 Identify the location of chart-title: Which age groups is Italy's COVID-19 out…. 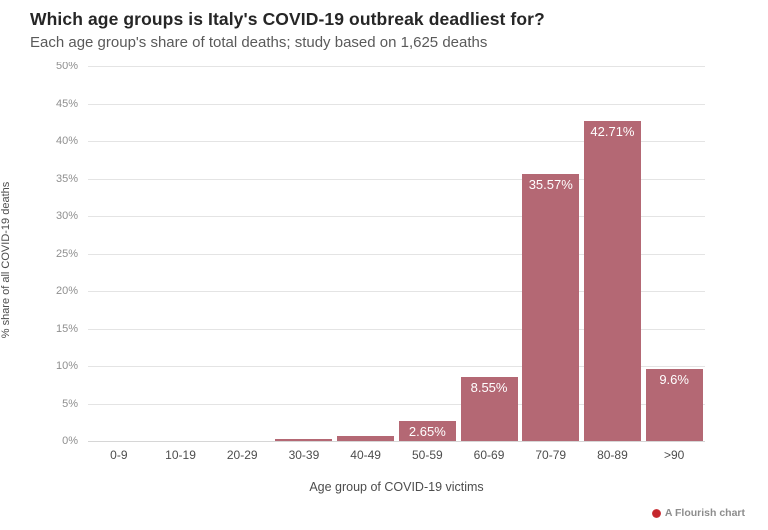
(287, 19).